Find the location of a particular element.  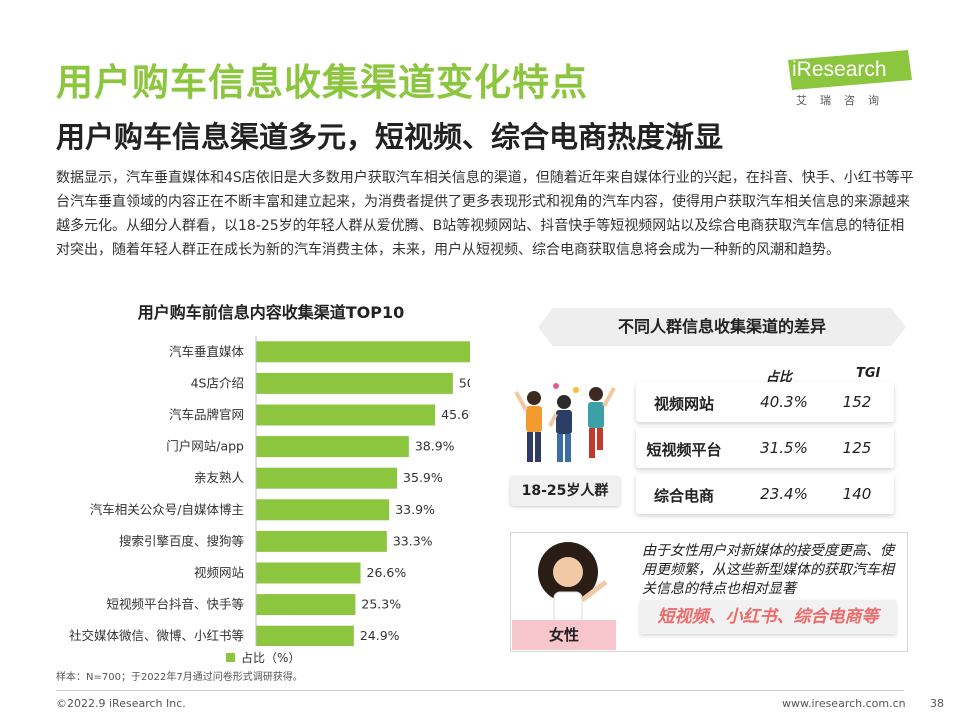

logo-shape-icon is located at coordinates (850, 70).